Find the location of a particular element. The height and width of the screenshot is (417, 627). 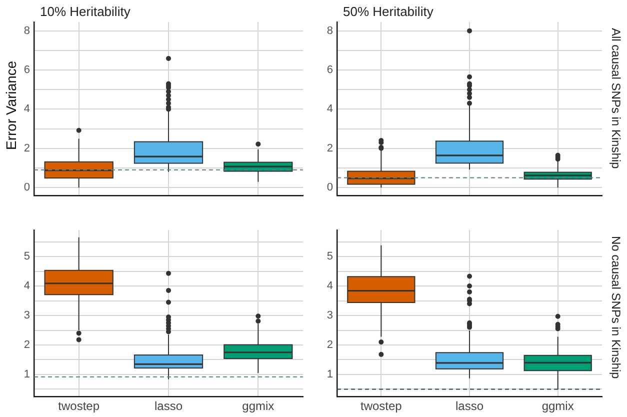

chart-title: 50% Heritability is located at coordinates (388, 11).